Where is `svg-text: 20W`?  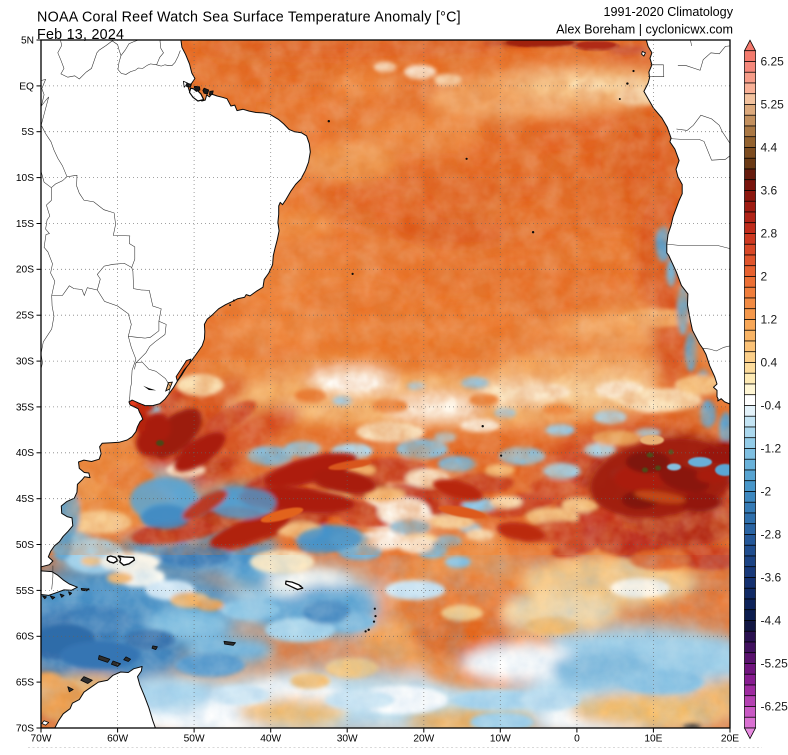
svg-text: 20W is located at coordinates (423, 739).